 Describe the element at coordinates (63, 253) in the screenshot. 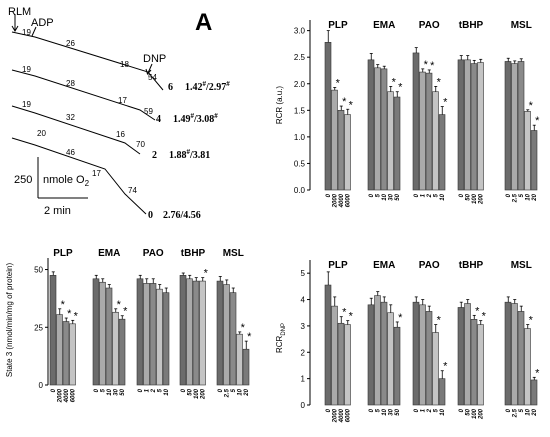

I see `group-name-label: PLP` at that location.